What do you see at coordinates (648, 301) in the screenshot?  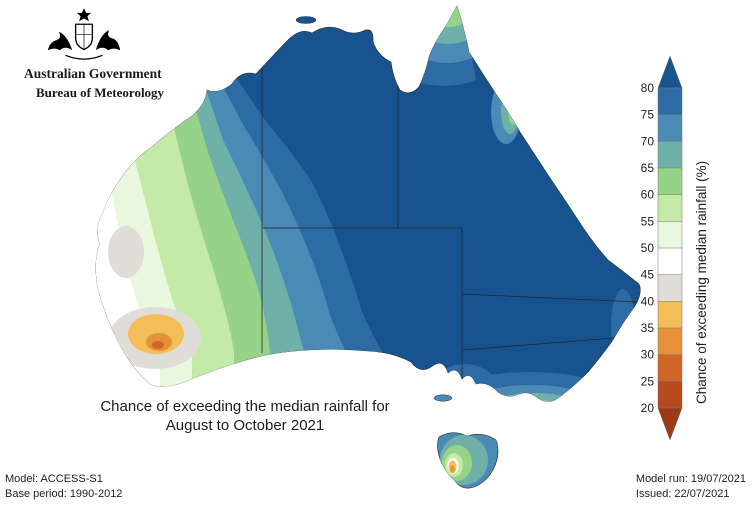 I see `legend-tick-40: 40` at bounding box center [648, 301].